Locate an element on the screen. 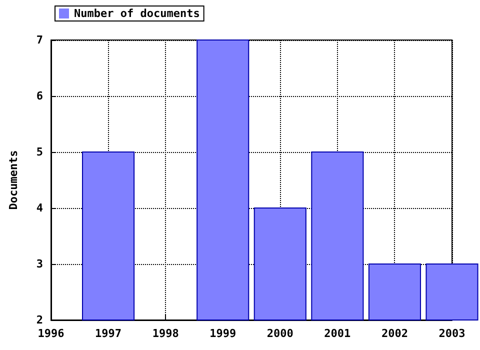 The image size is (480, 350). y-tick-label: 2 is located at coordinates (39, 320).